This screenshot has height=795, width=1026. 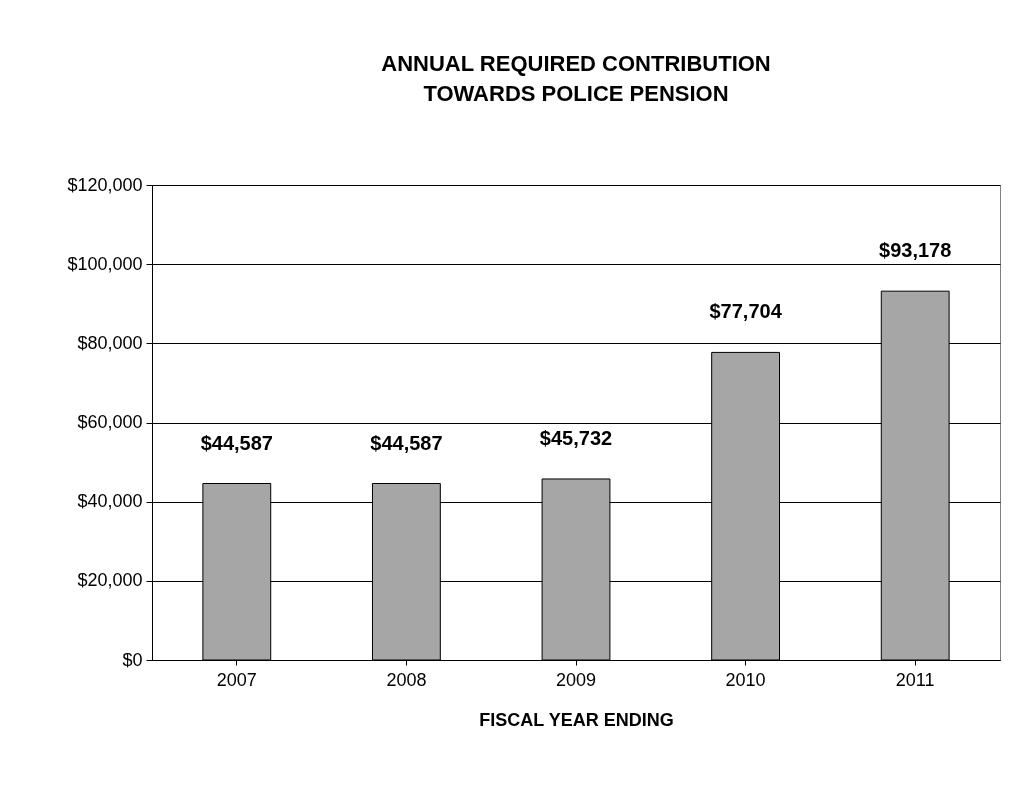 What do you see at coordinates (746, 311) in the screenshot?
I see `data-label: $77,704` at bounding box center [746, 311].